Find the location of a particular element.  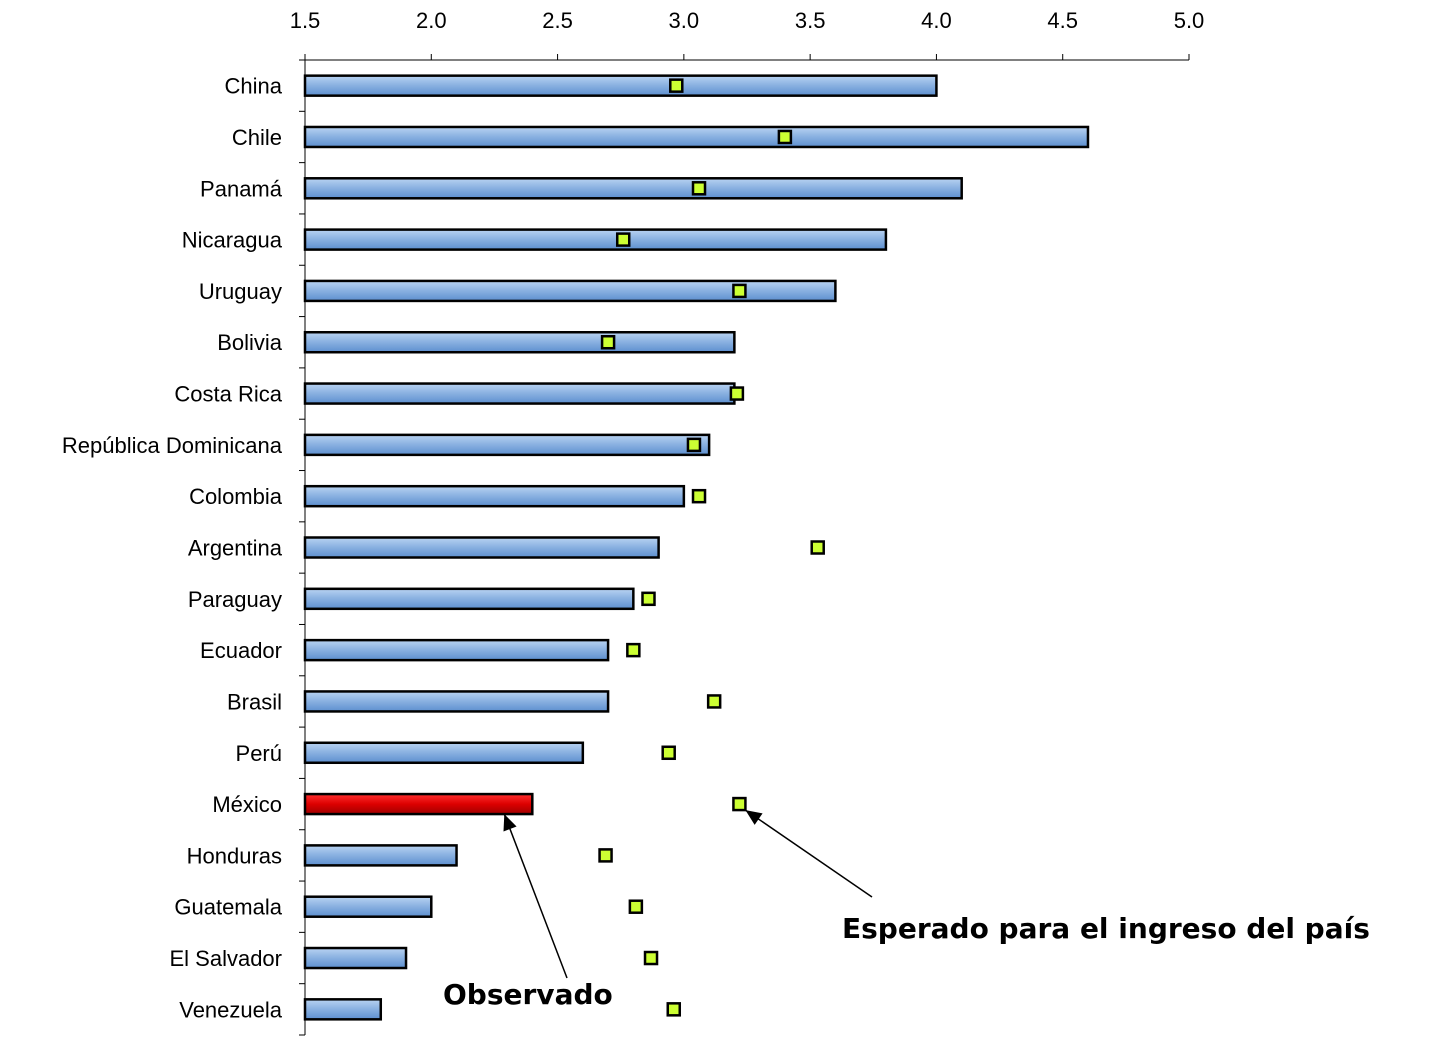

x-tick-label: 1.5 is located at coordinates (305, 20).